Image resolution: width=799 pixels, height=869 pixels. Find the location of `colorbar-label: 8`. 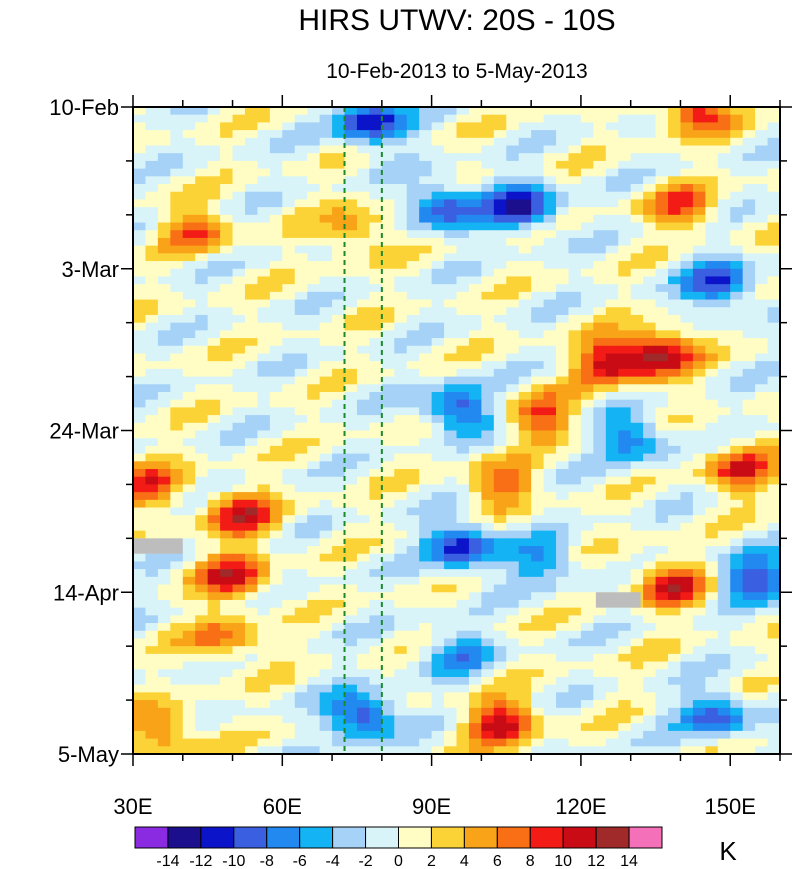

colorbar-label: 8 is located at coordinates (530, 861).